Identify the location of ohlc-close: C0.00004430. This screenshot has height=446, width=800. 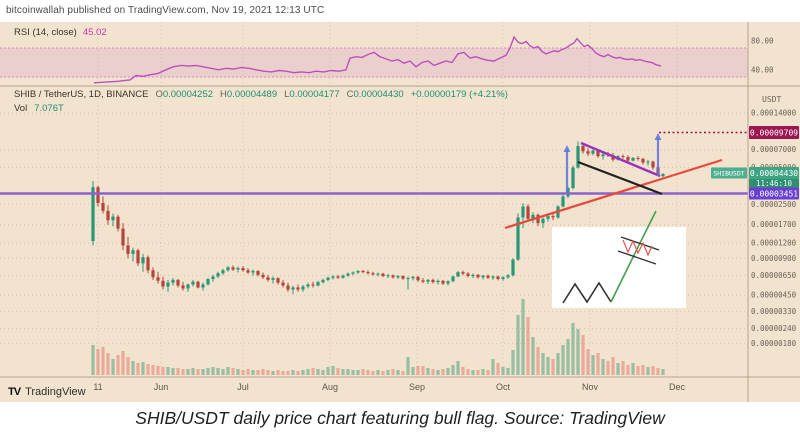
(375, 94).